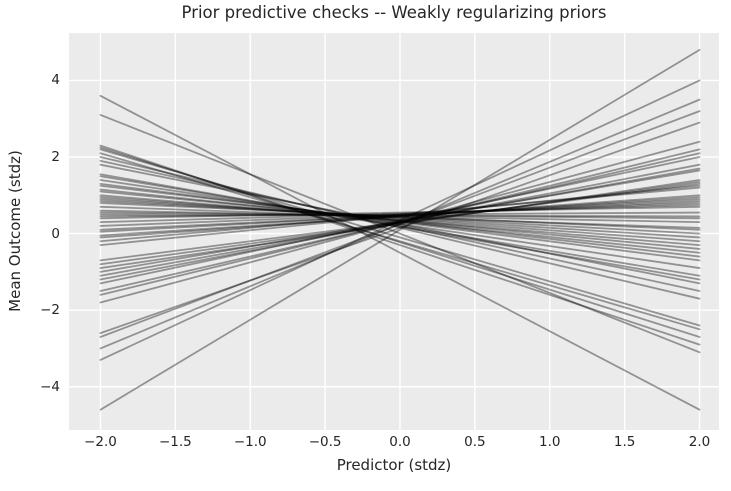 The width and height of the screenshot is (731, 491). What do you see at coordinates (15, 231) in the screenshot?
I see `y-axis-label: Mean Outcome (stdz)` at bounding box center [15, 231].